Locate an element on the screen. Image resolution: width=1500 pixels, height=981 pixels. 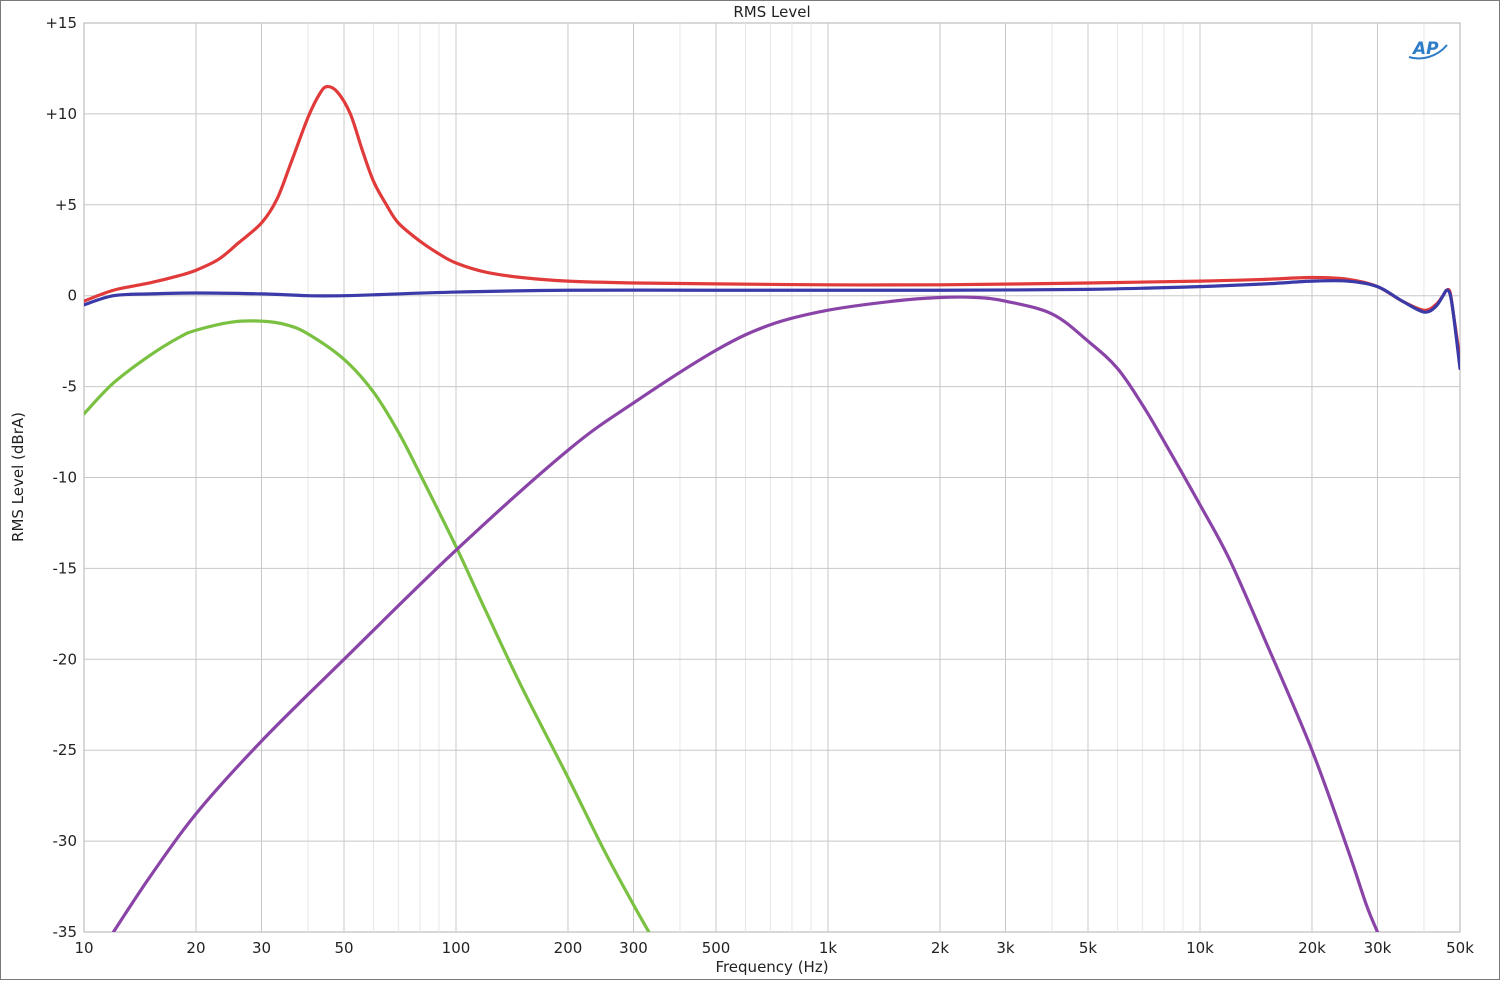
x-tick-label: 30k is located at coordinates (1378, 948).